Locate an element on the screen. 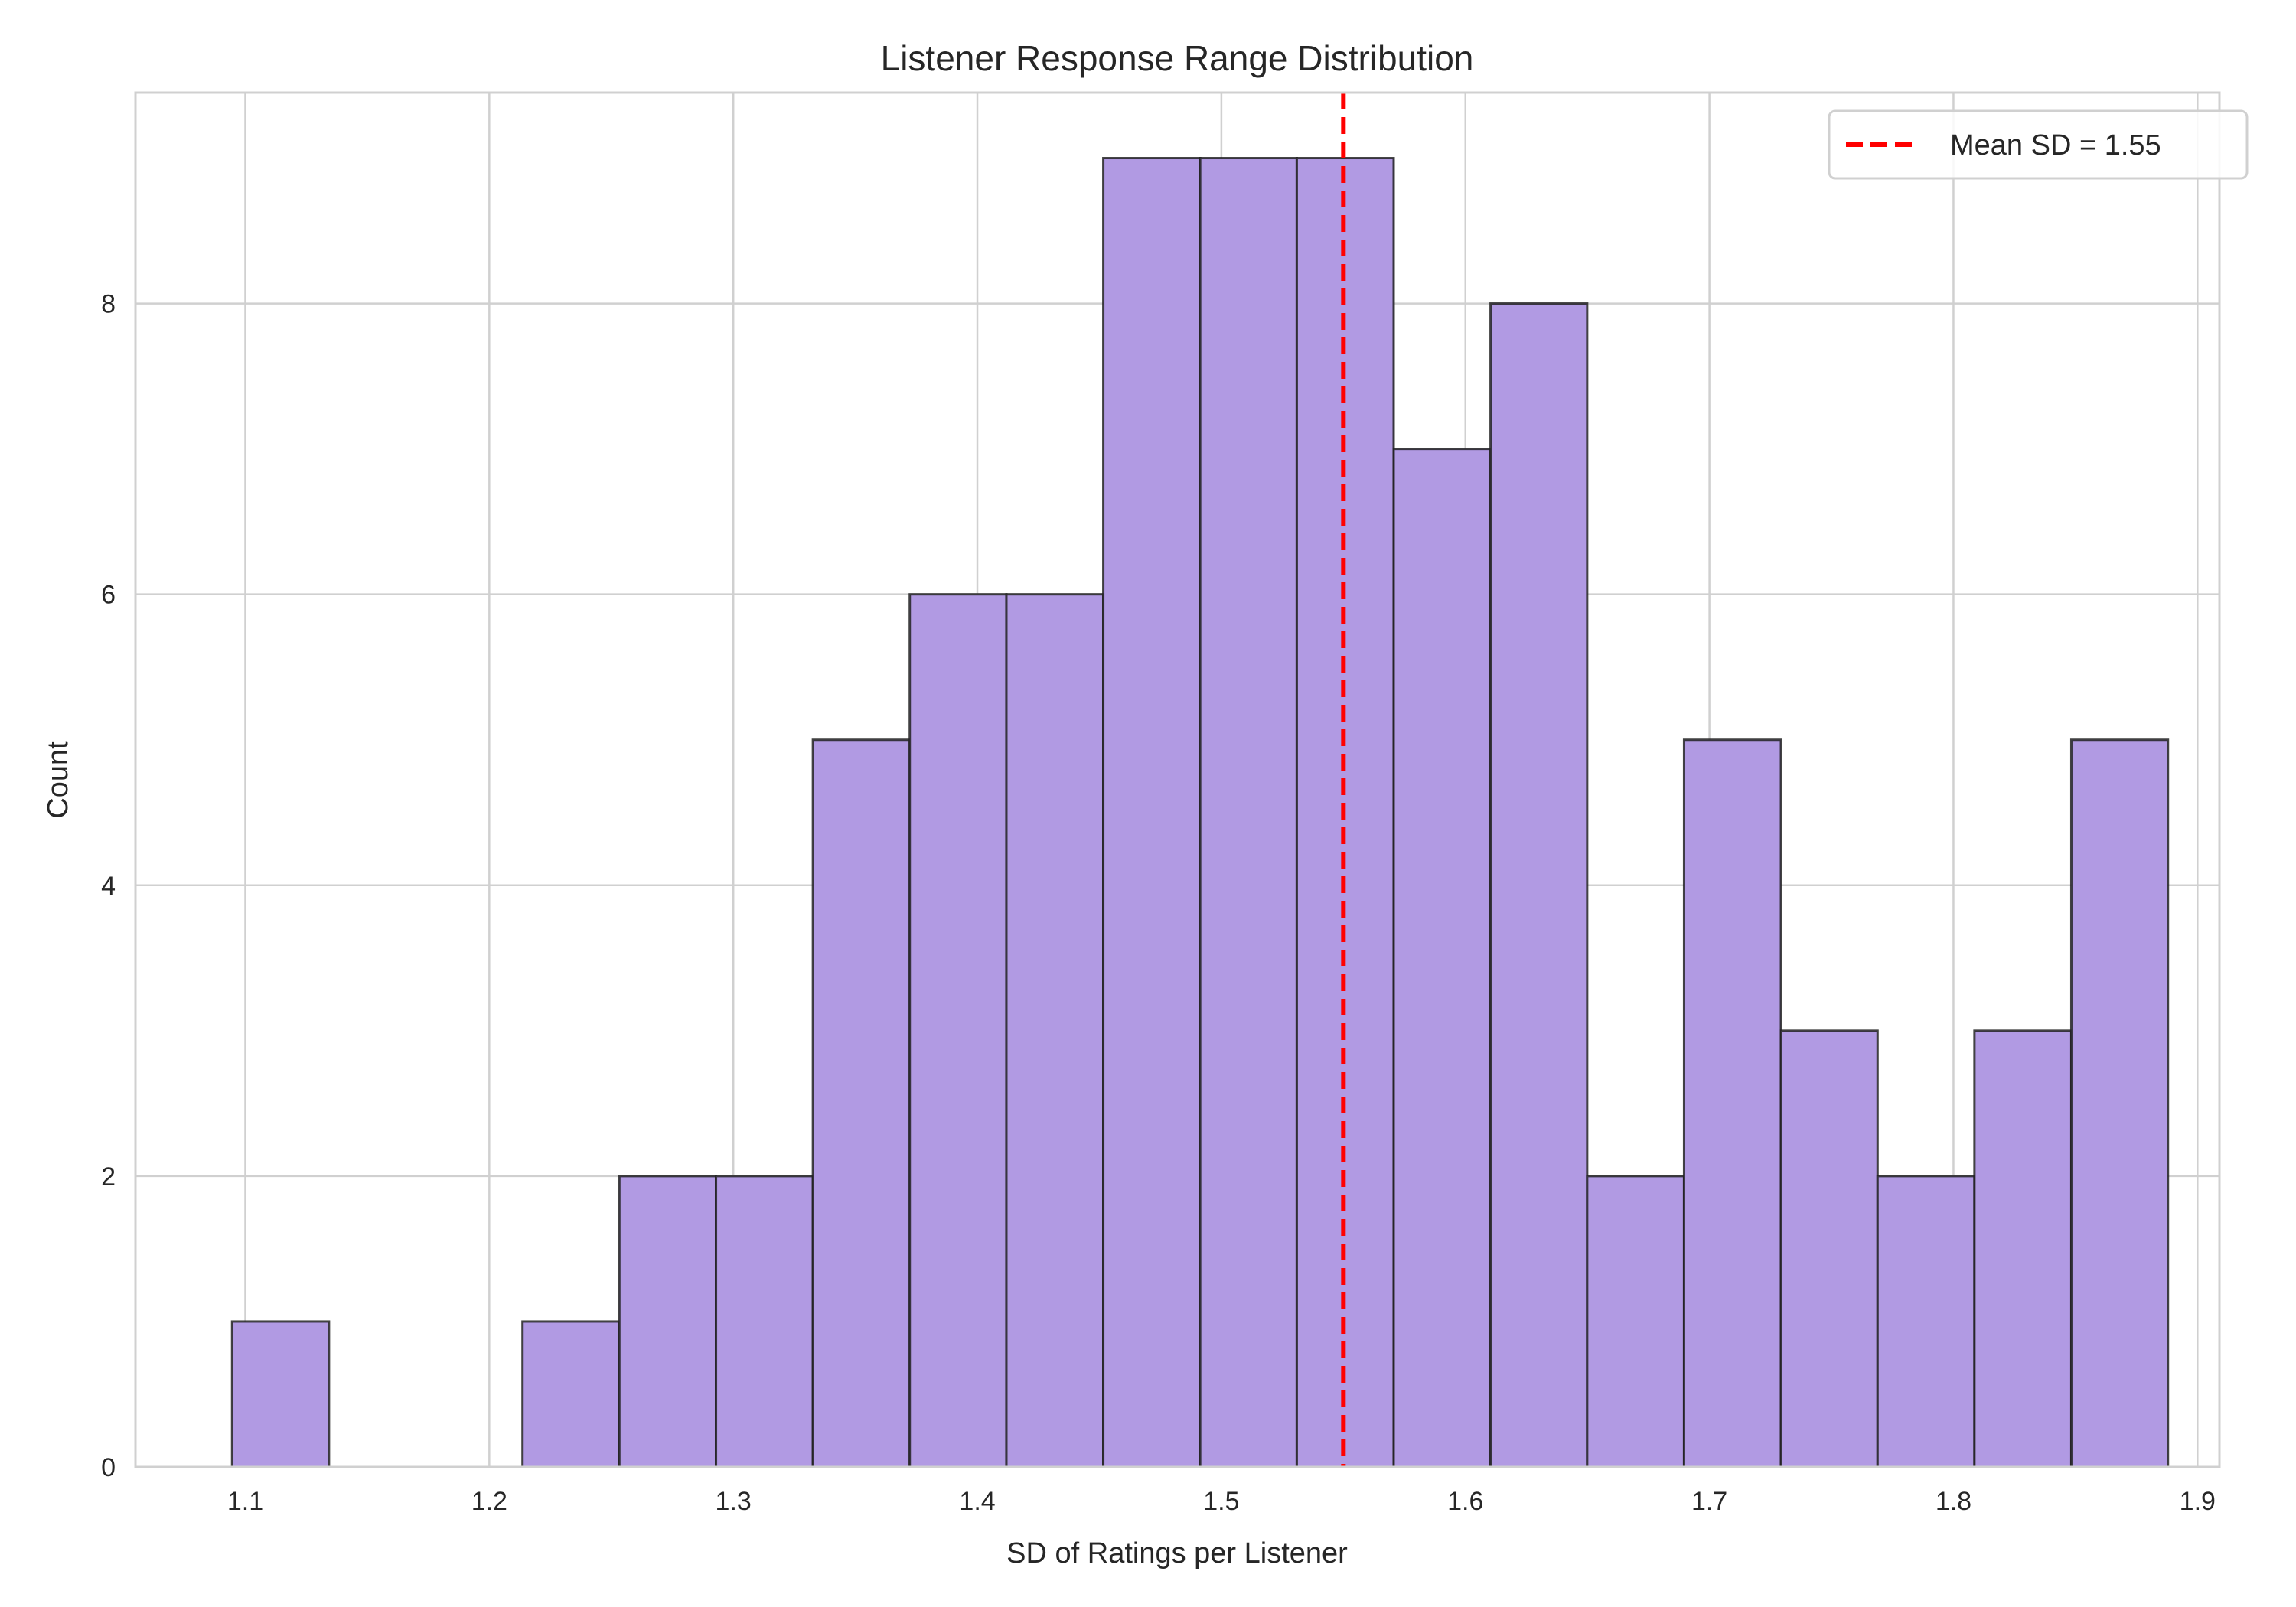 The width and height of the screenshot is (2296, 1607). x-tick-label: 1.6 is located at coordinates (1465, 1501).